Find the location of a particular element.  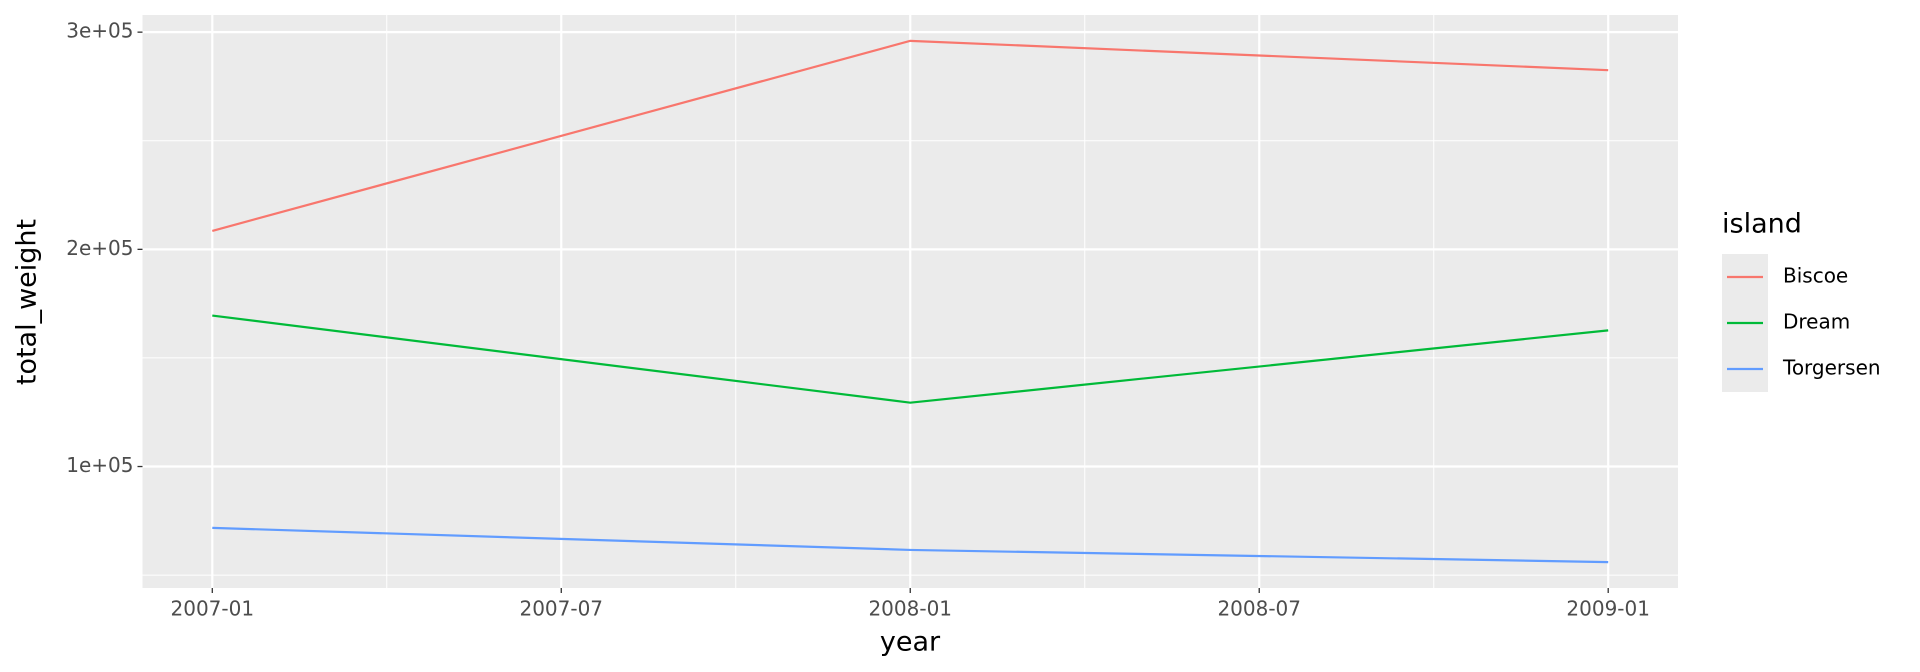

x-tick-label: 2007-07 is located at coordinates (561, 609).